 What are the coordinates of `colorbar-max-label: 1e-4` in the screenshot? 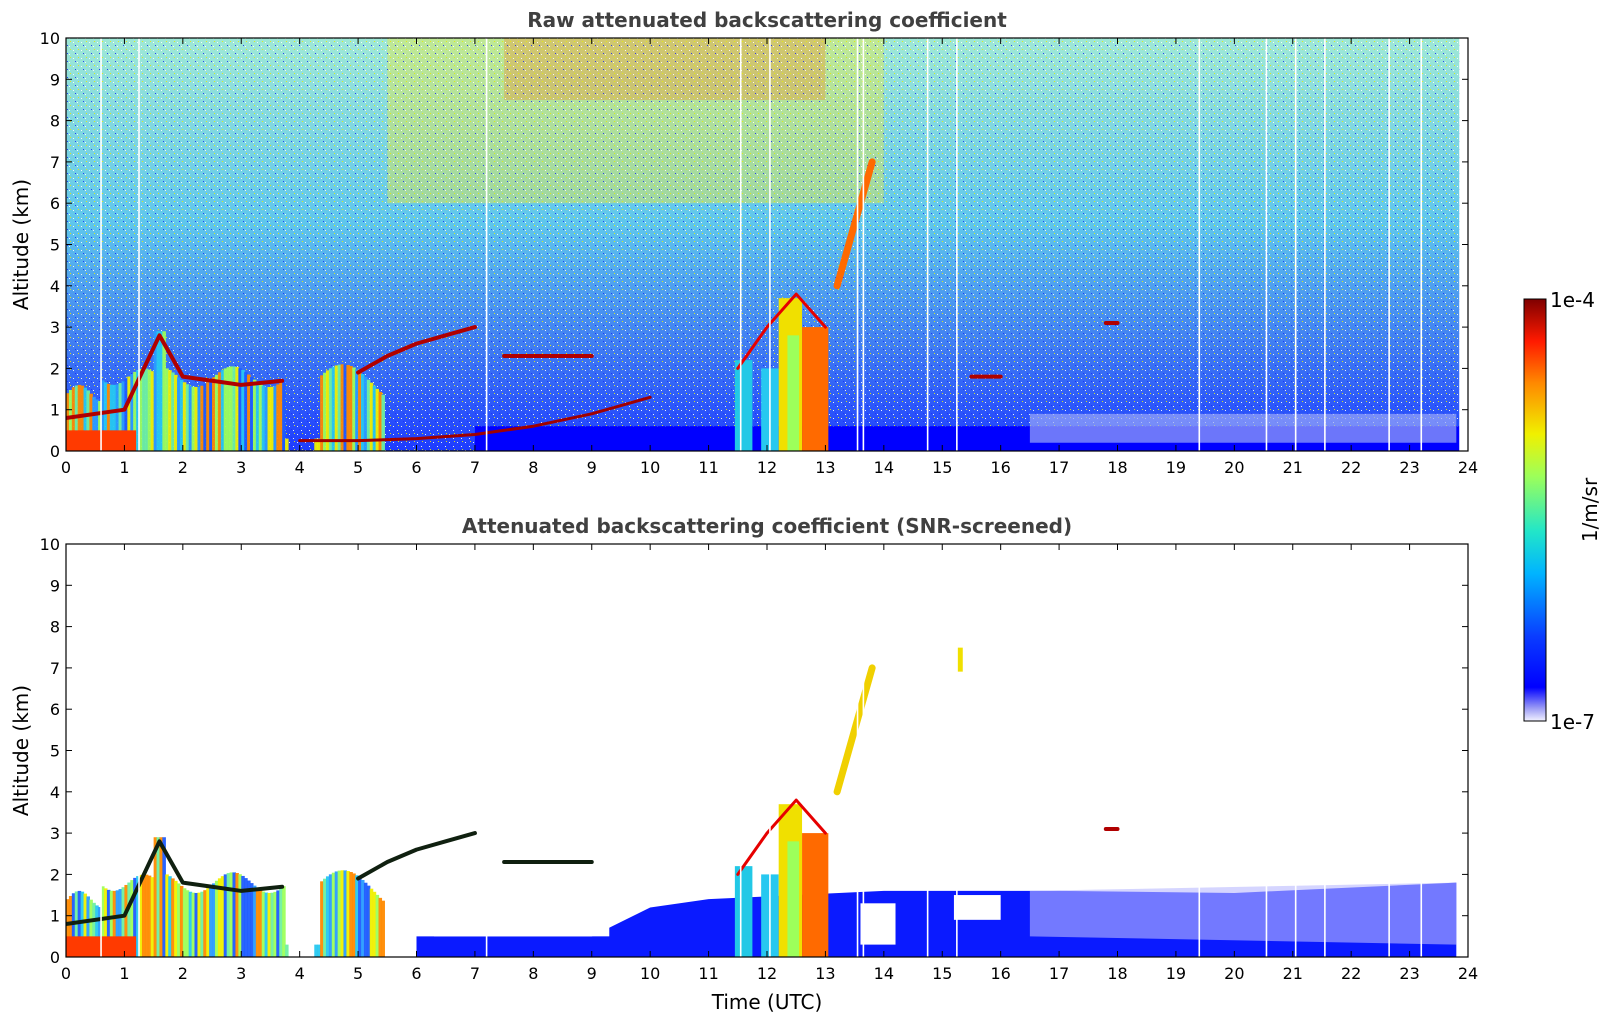 It's located at (1572, 300).